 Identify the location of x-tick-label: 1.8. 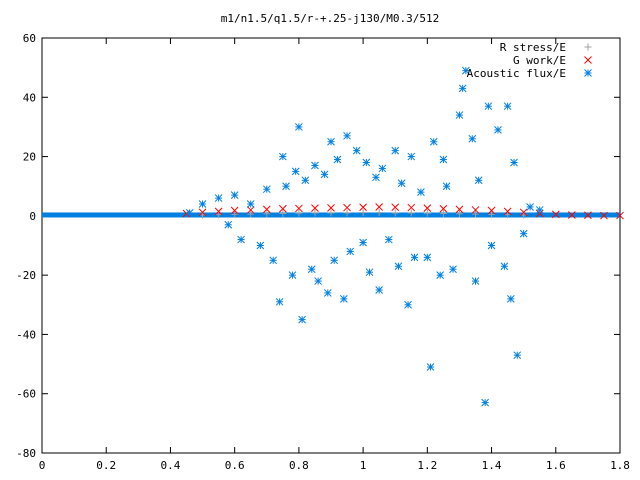
(620, 465).